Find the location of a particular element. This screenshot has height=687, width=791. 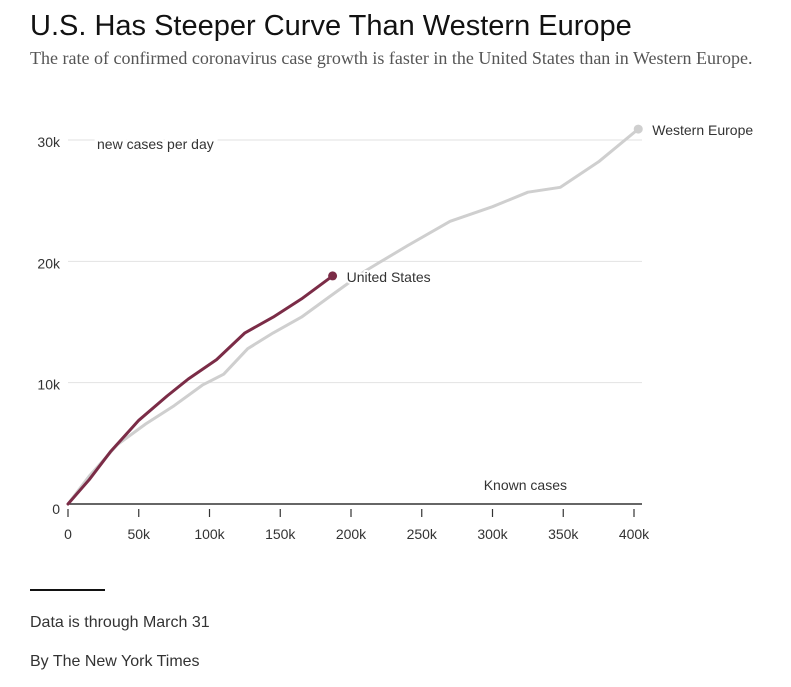

x-tick-label: 350k is located at coordinates (563, 534).